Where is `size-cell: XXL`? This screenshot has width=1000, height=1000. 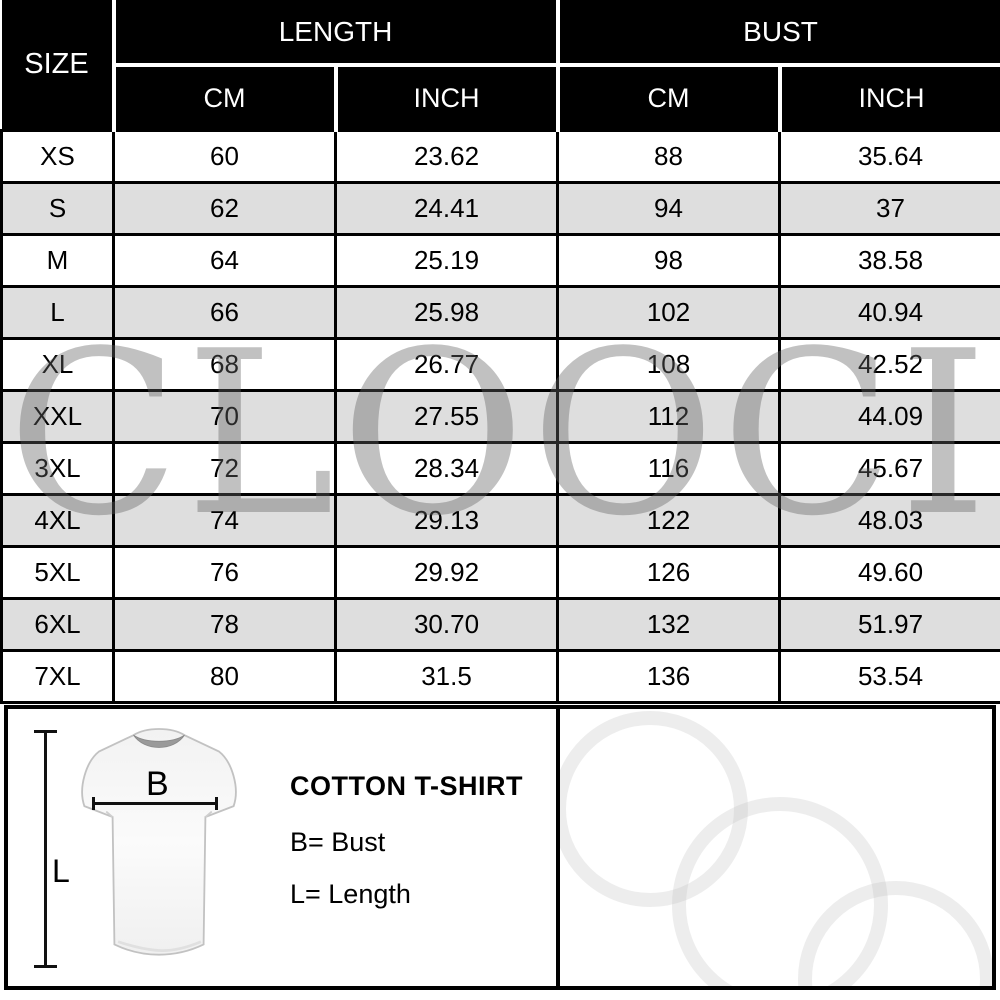 size-cell: XXL is located at coordinates (57, 416).